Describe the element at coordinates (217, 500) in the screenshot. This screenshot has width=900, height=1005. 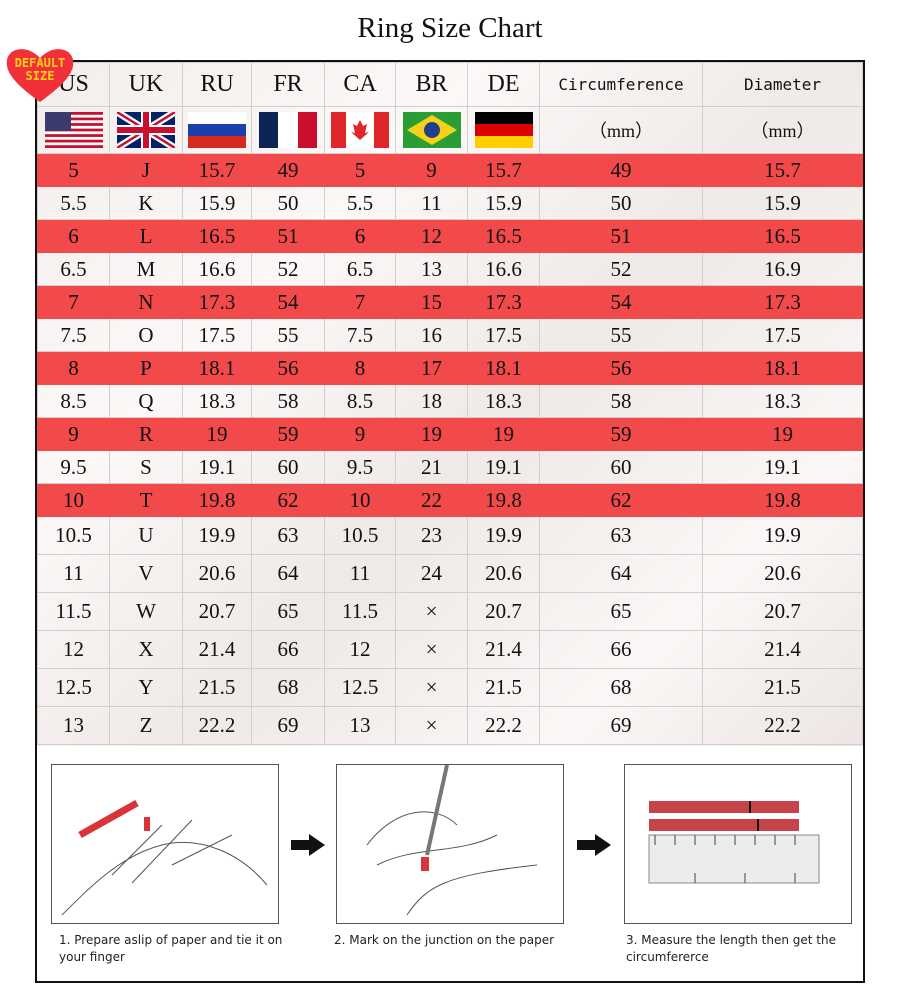
I see `cell-ru: 19.8` at that location.